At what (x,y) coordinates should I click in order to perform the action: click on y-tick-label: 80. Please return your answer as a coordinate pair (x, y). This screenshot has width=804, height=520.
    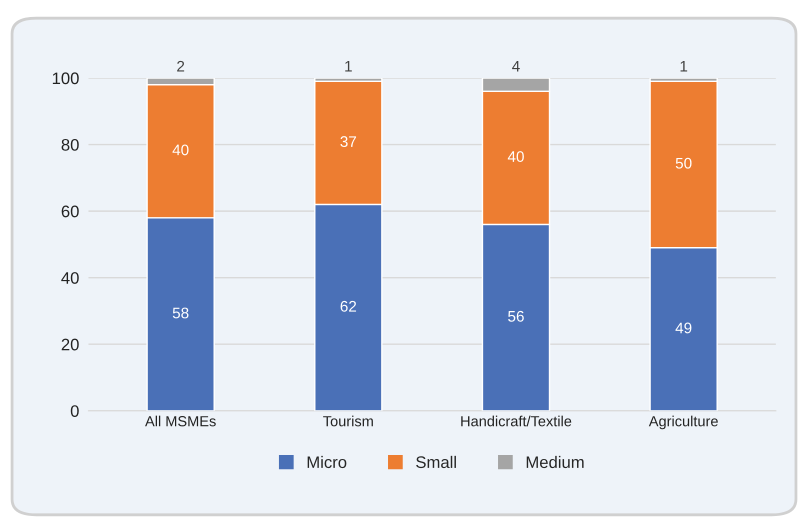
    Looking at the image, I should click on (70, 144).